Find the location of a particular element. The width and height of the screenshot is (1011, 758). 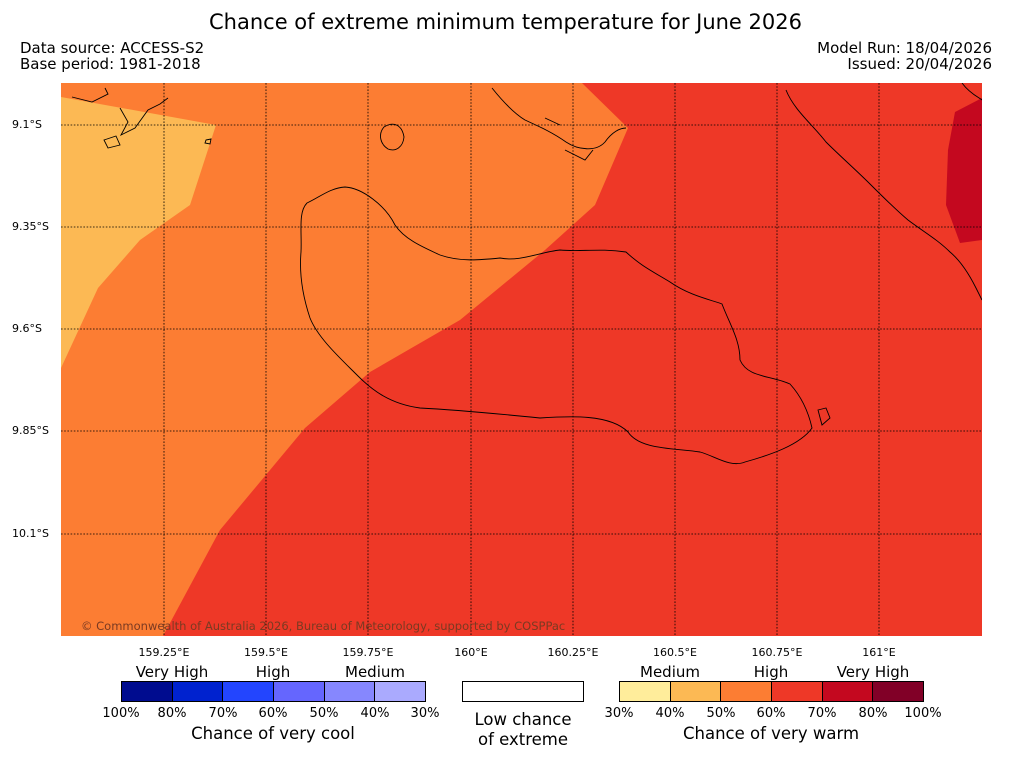

cool-category: Medium is located at coordinates (375, 672).